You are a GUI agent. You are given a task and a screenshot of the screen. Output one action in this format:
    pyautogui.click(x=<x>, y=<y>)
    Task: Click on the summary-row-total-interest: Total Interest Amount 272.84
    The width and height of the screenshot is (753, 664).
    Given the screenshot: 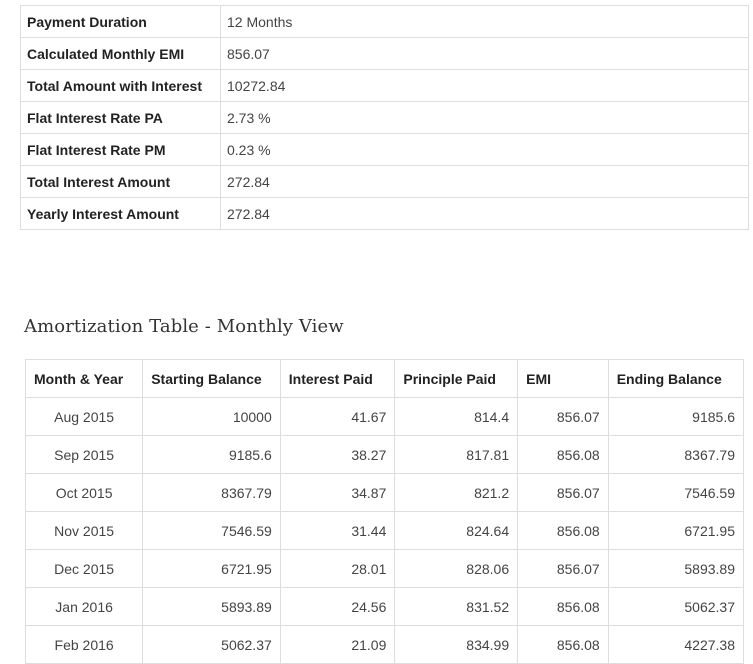 What is the action you would take?
    pyautogui.click(x=384, y=181)
    